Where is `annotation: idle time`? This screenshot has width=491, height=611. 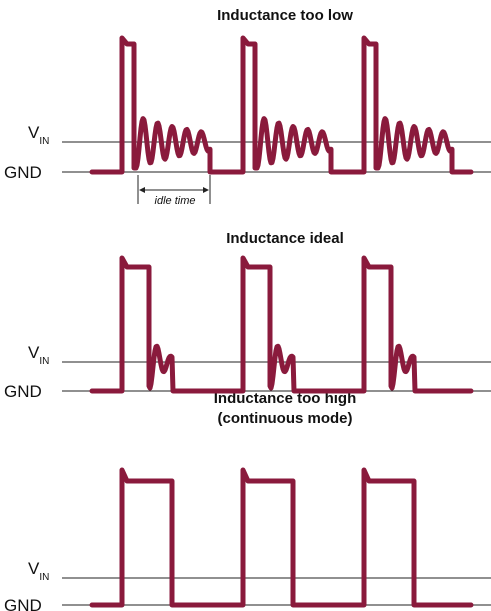 annotation: idle time is located at coordinates (175, 201).